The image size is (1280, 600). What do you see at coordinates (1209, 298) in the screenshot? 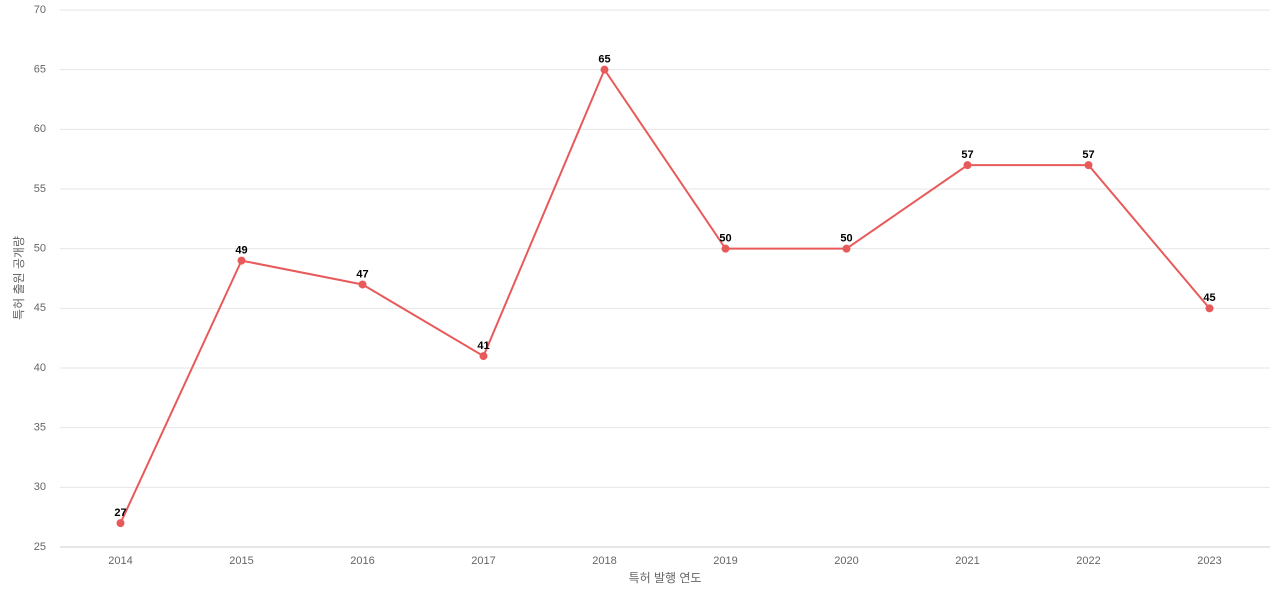
I see `value-label: 45` at bounding box center [1209, 298].